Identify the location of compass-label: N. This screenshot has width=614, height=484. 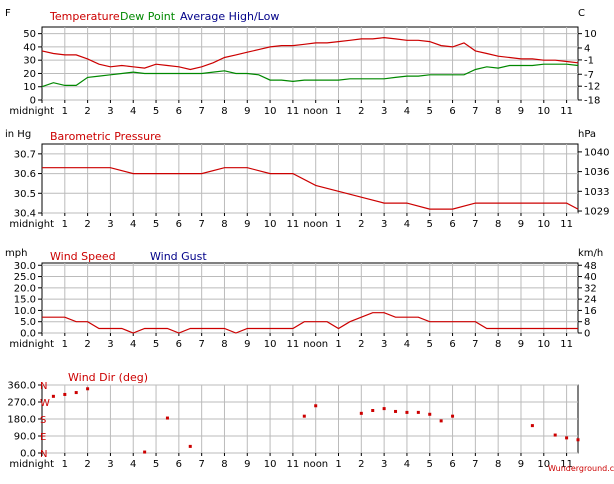
(43, 454).